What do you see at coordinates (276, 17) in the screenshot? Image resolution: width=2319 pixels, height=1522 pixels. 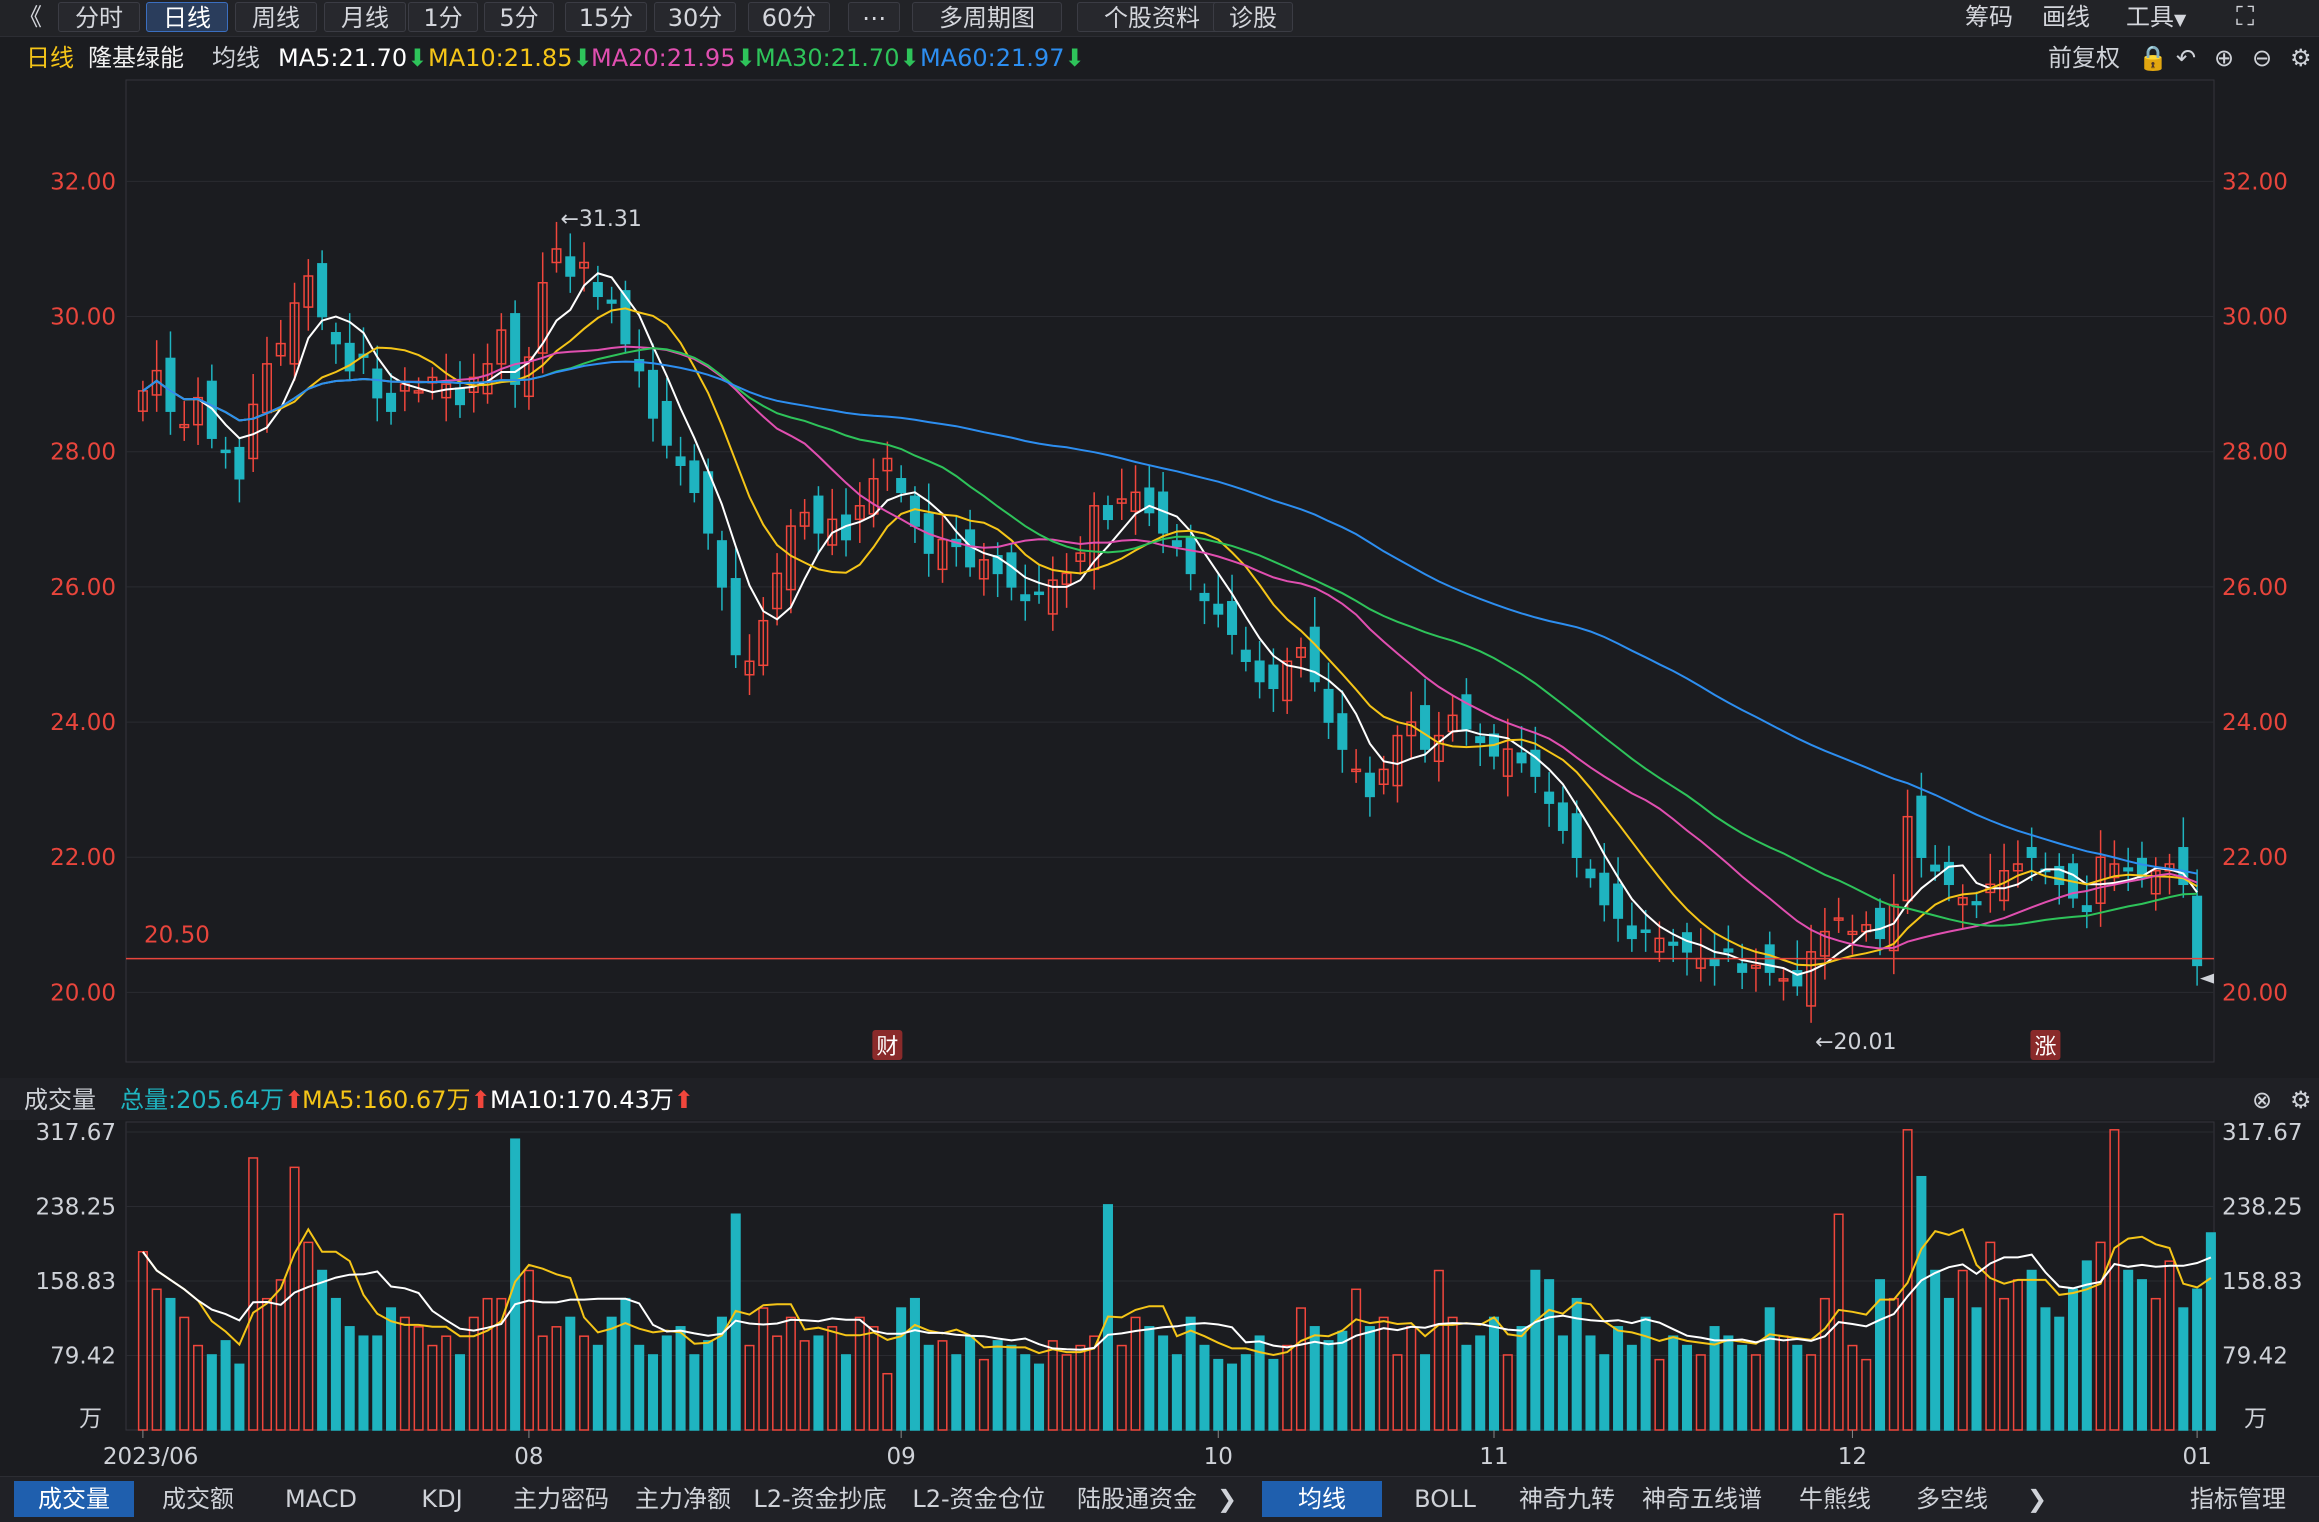 I see `period-tab-2: 周线` at bounding box center [276, 17].